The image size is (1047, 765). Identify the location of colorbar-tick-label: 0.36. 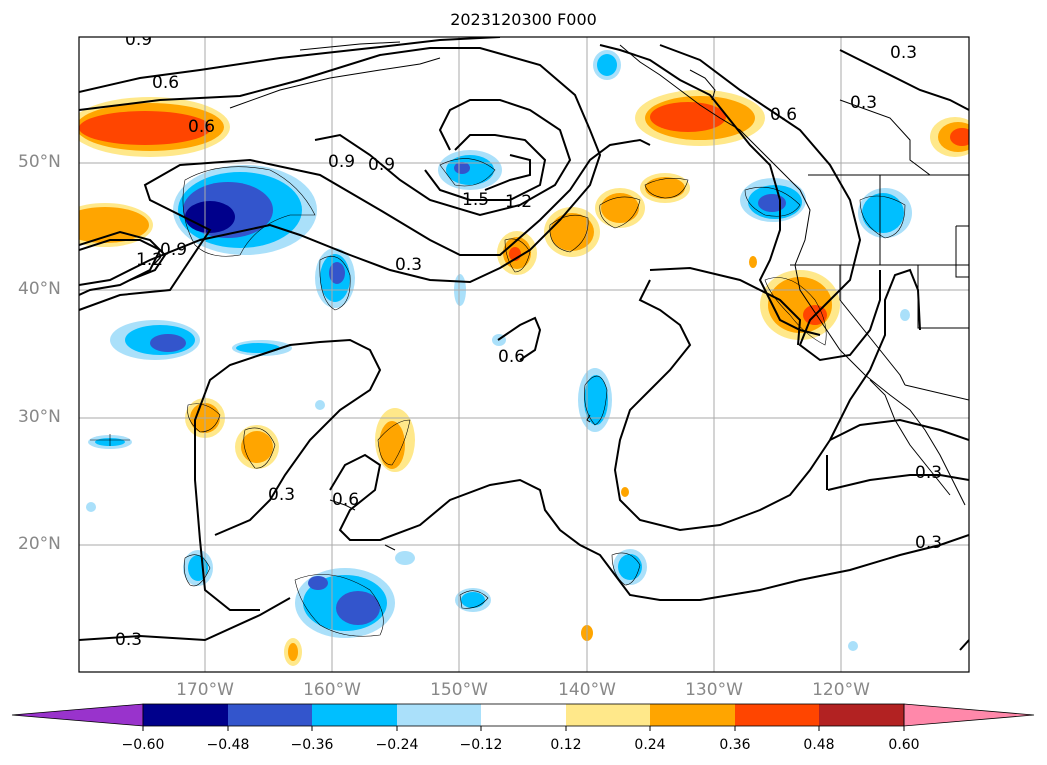
(735, 745).